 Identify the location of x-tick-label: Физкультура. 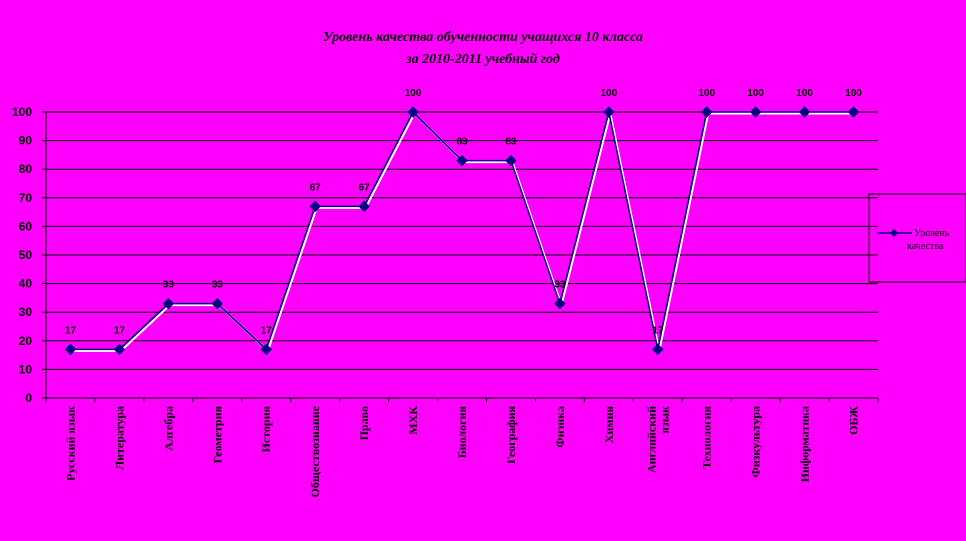
(756, 442).